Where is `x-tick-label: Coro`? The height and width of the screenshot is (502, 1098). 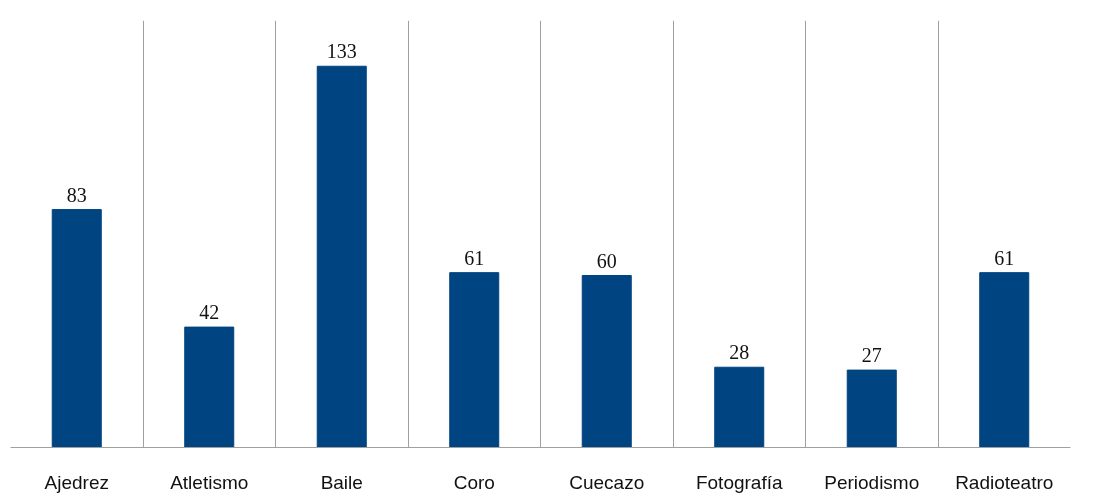
x-tick-label: Coro is located at coordinates (474, 482).